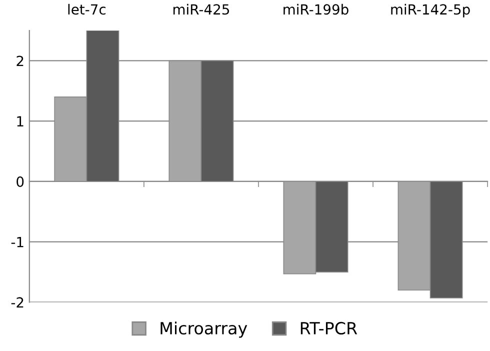  What do you see at coordinates (20, 181) in the screenshot?
I see `y-tick-label: 0` at bounding box center [20, 181].